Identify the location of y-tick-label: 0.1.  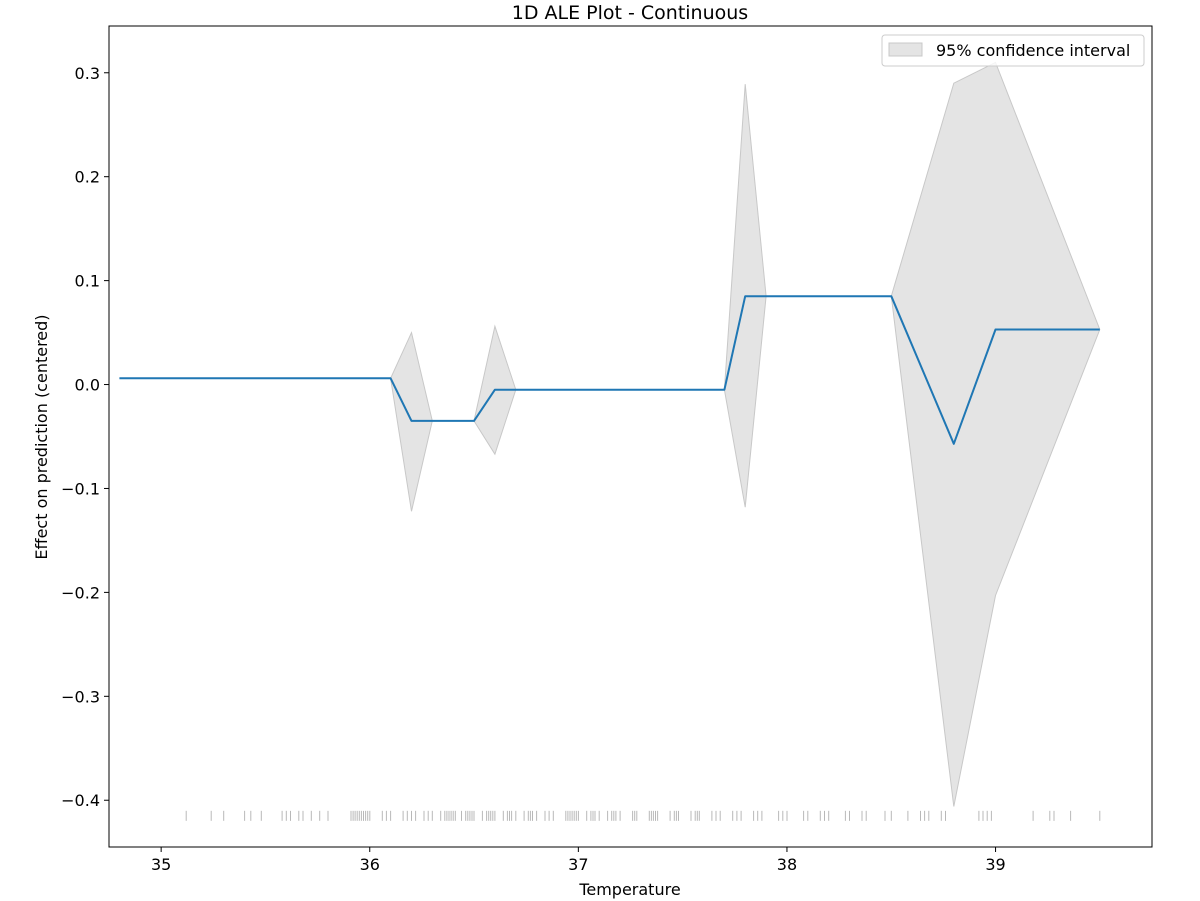
(87, 281).